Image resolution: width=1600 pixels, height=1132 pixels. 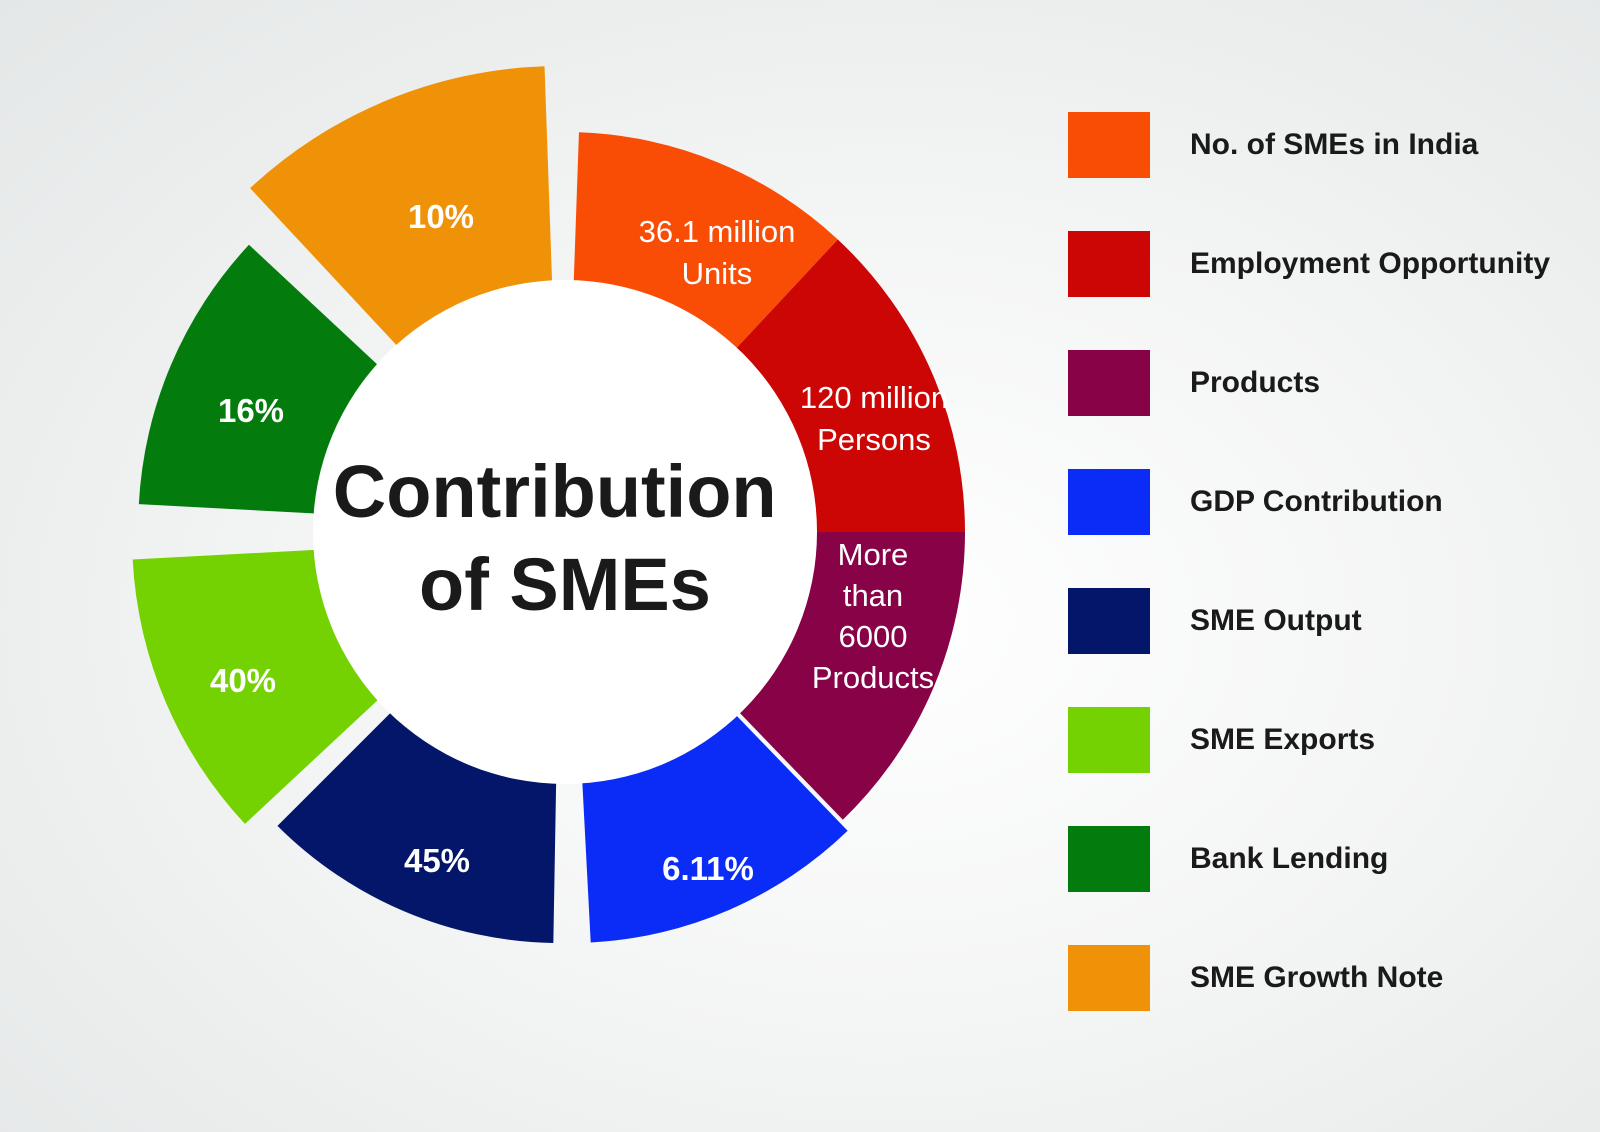 What do you see at coordinates (565, 584) in the screenshot?
I see `chart-title-line-2: of SMEs` at bounding box center [565, 584].